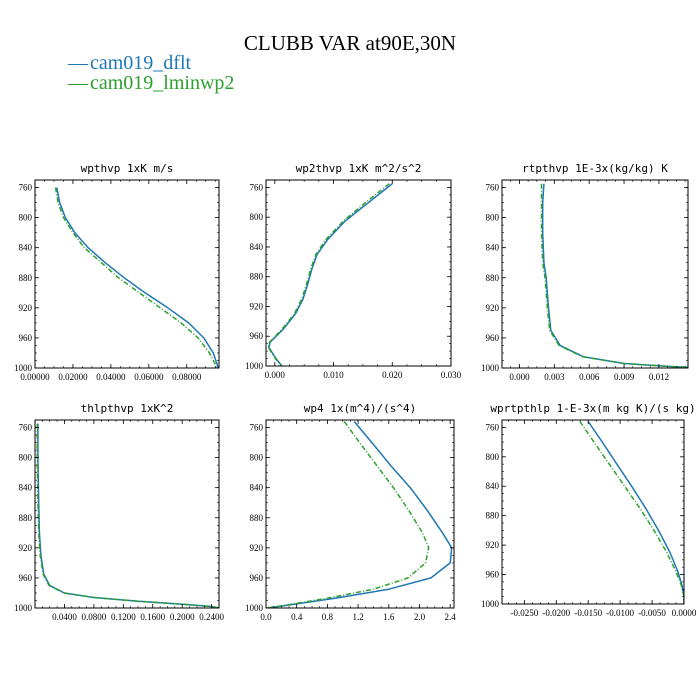 Image resolution: width=700 pixels, height=700 pixels. Describe the element at coordinates (149, 377) in the screenshot. I see `x-tick-label: 0.06000` at that location.